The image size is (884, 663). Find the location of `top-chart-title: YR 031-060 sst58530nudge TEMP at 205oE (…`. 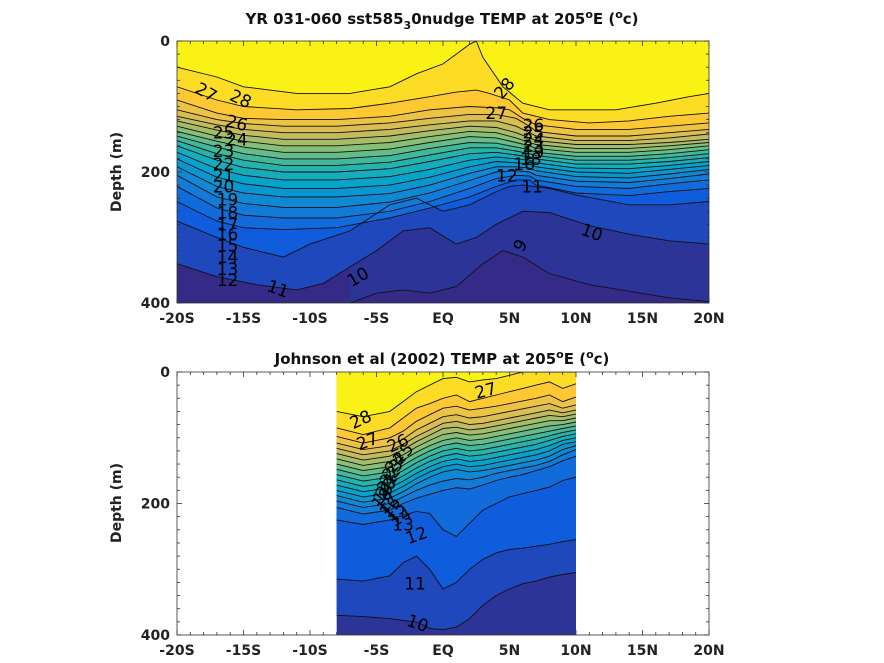

top-chart-title: YR 031-060 sst58530nudge TEMP at 205oE (… is located at coordinates (441, 20).